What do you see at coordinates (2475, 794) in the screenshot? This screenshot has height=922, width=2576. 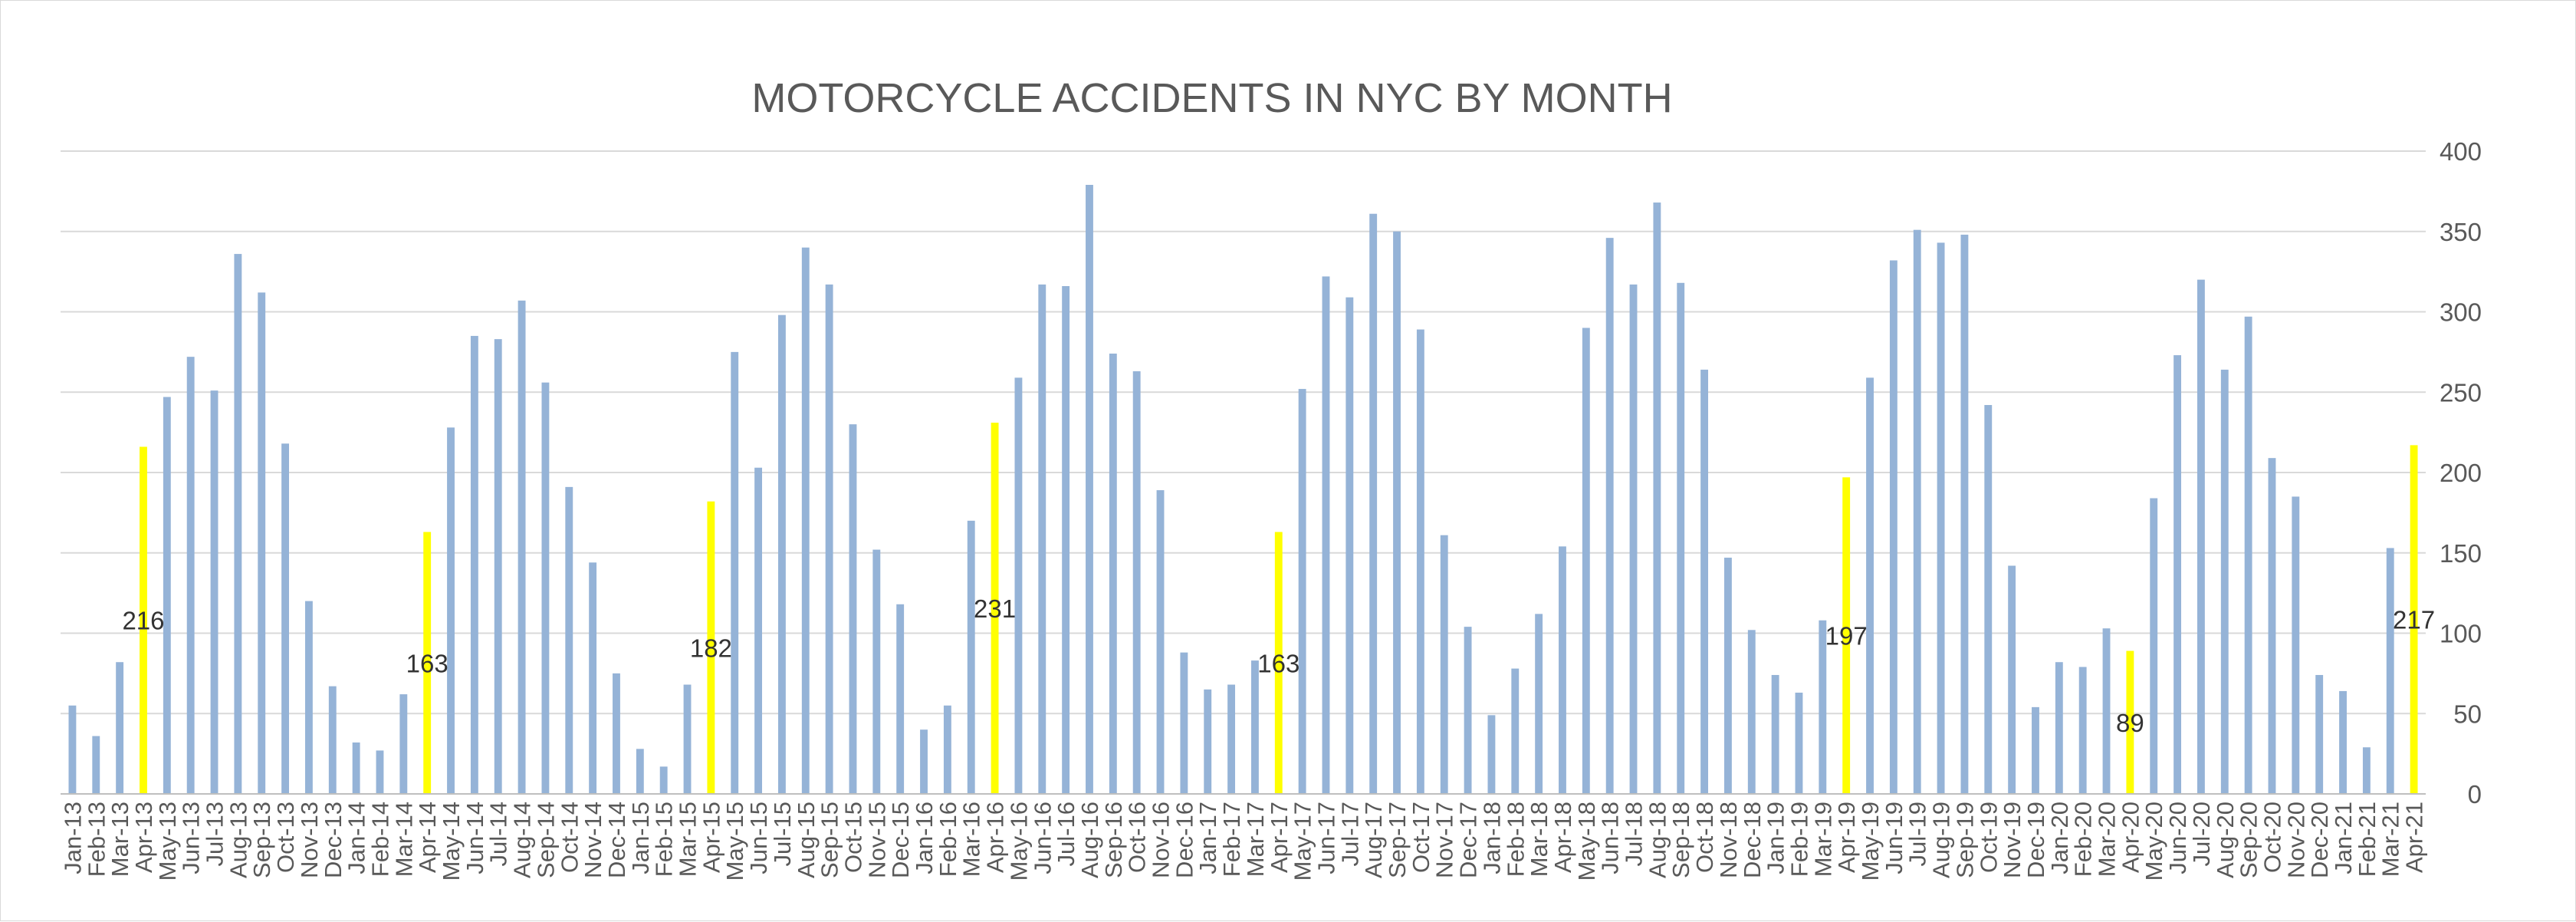 I see `y-tick-label: 0` at bounding box center [2475, 794].